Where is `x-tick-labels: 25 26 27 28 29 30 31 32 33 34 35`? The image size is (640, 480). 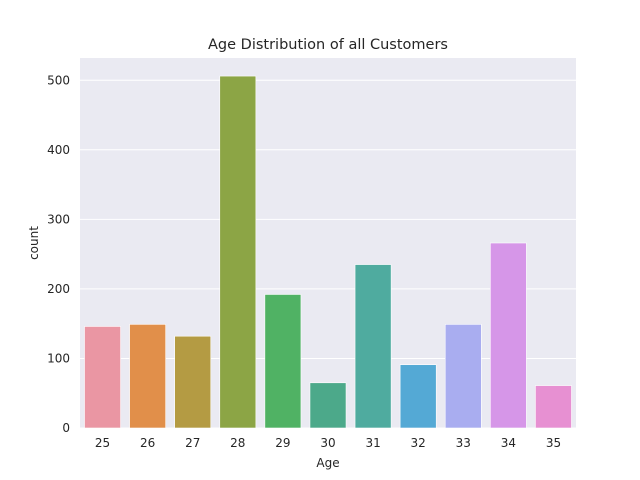
x-tick-labels: 25 26 27 28 29 30 31 32 33 34 35 is located at coordinates (328, 443).